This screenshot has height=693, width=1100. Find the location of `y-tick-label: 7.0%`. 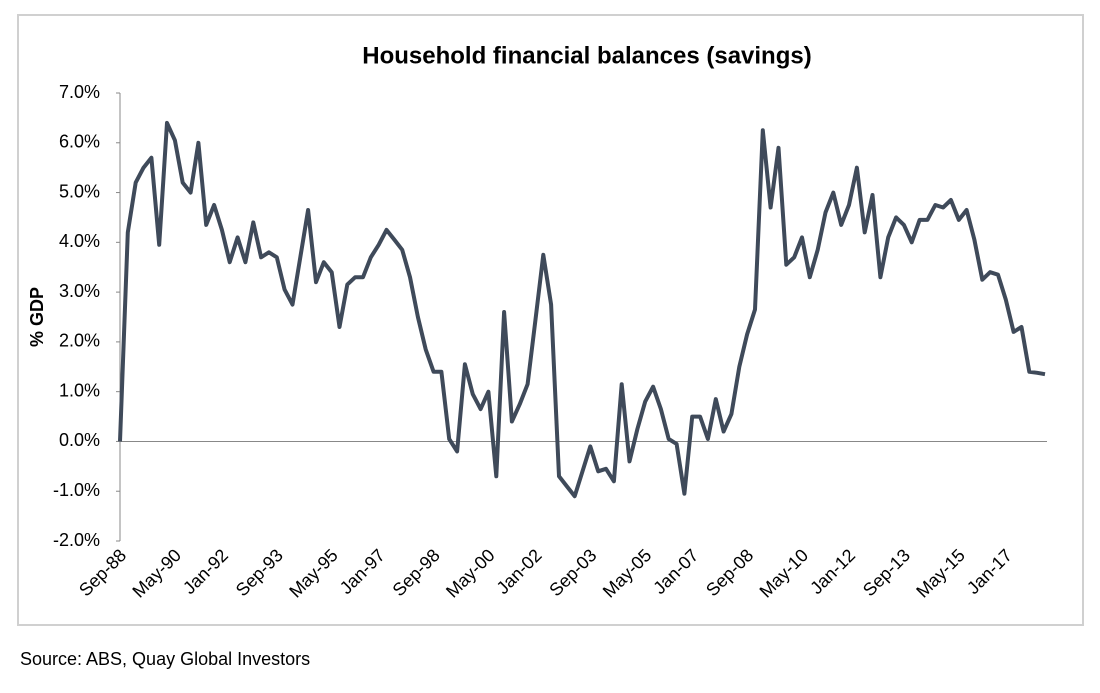

y-tick-label: 7.0% is located at coordinates (79, 92).